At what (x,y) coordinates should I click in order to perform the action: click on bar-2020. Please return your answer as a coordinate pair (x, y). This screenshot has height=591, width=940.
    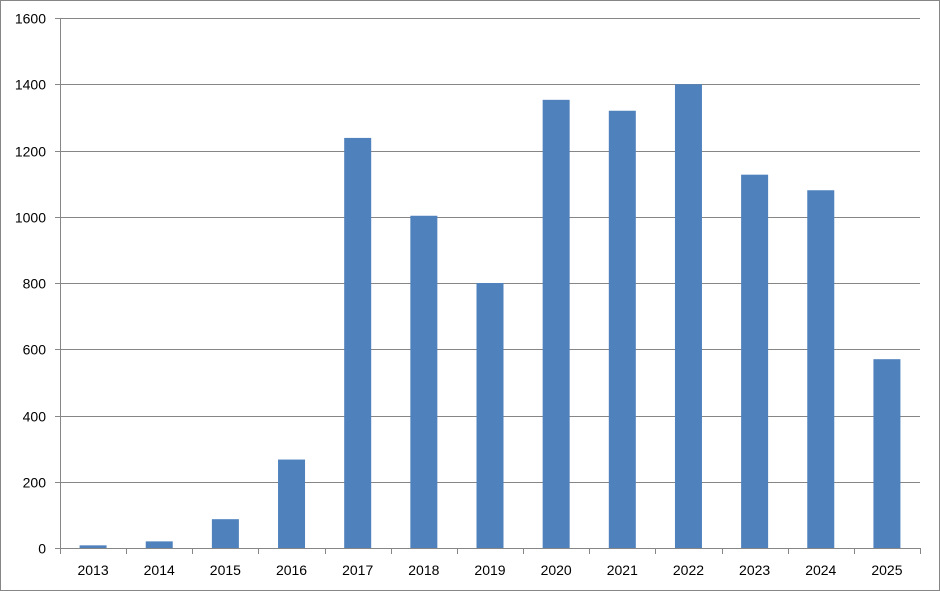
    Looking at the image, I should click on (556, 323).